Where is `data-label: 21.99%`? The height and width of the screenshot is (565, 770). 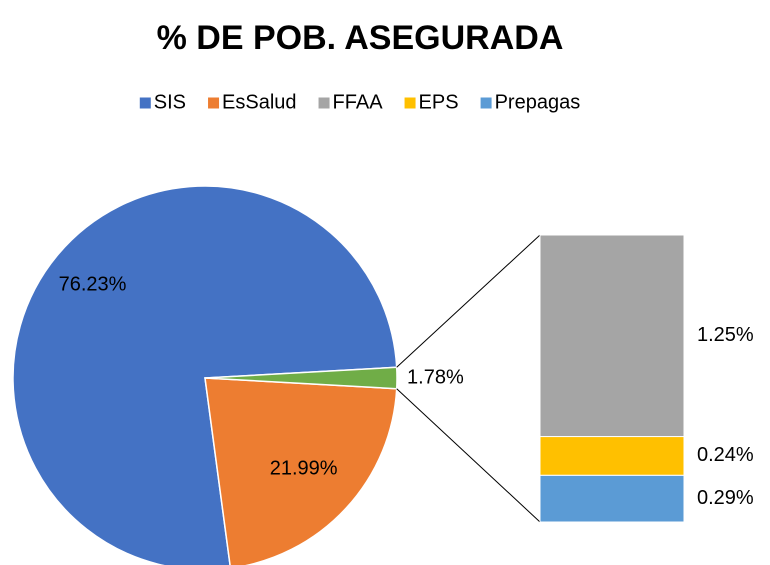
data-label: 21.99% is located at coordinates (304, 469).